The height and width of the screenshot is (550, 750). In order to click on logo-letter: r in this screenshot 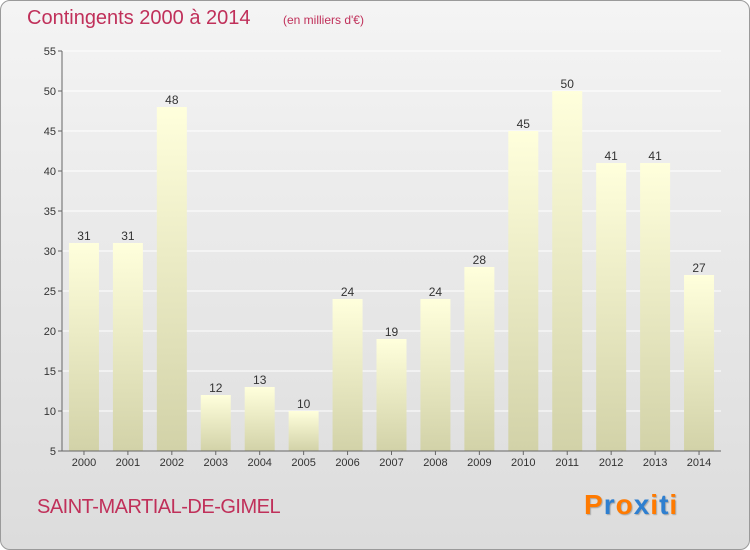, I will do `click(609, 504)`.